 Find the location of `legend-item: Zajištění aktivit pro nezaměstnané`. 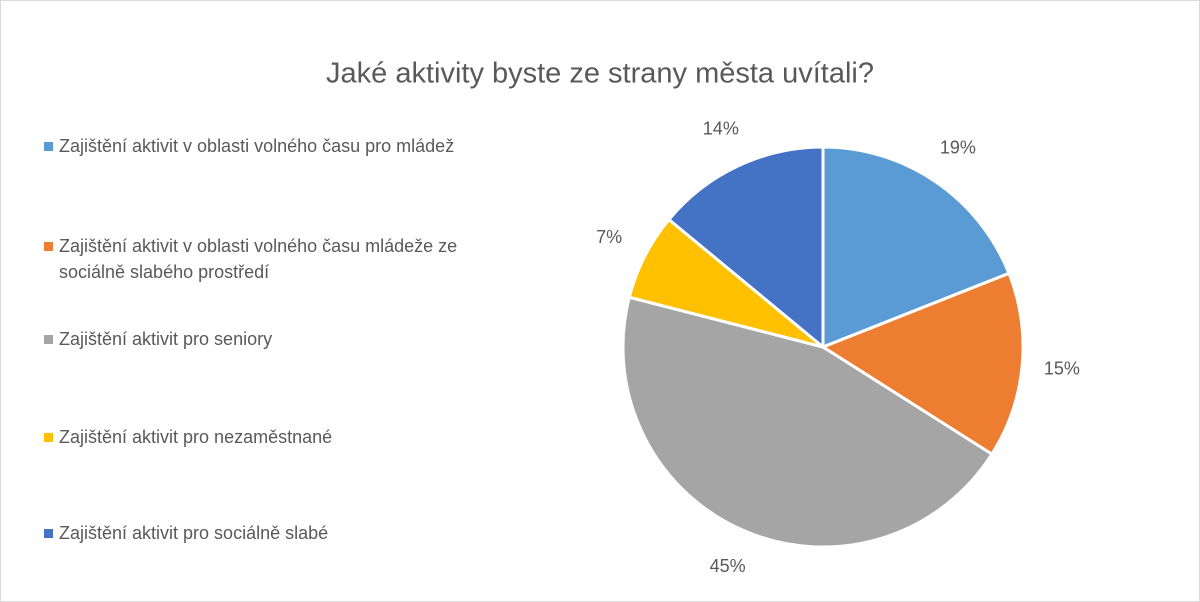

legend-item: Zajištění aktivit pro nezaměstnané is located at coordinates (264, 437).